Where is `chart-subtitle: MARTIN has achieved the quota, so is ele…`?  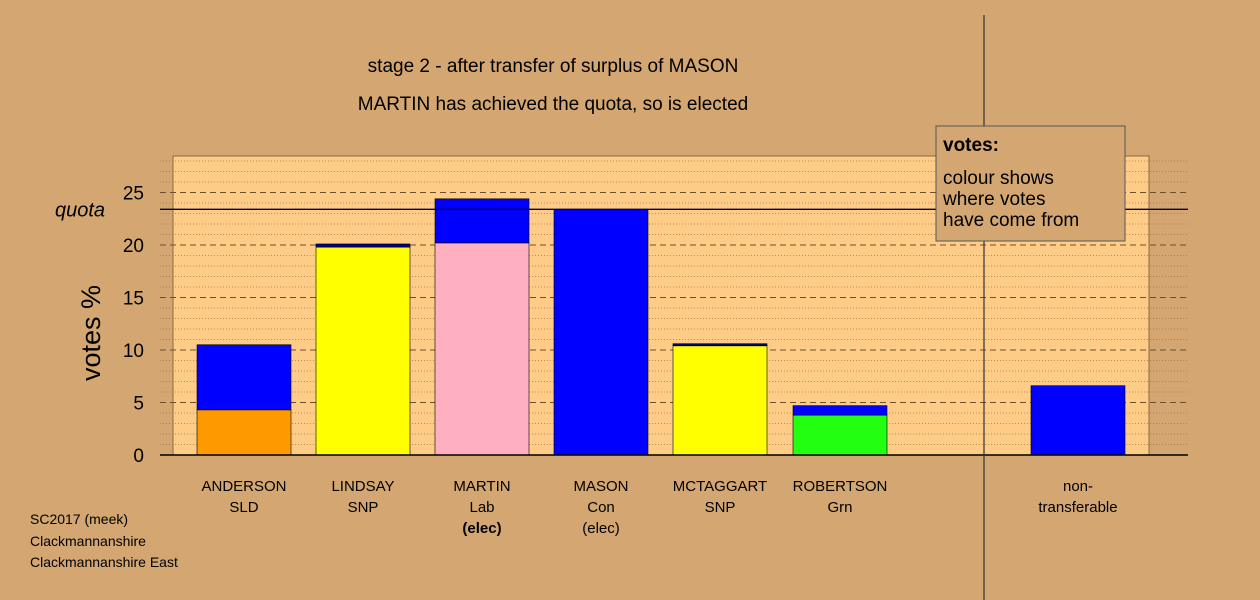 chart-subtitle: MARTIN has achieved the quota, so is ele… is located at coordinates (553, 104).